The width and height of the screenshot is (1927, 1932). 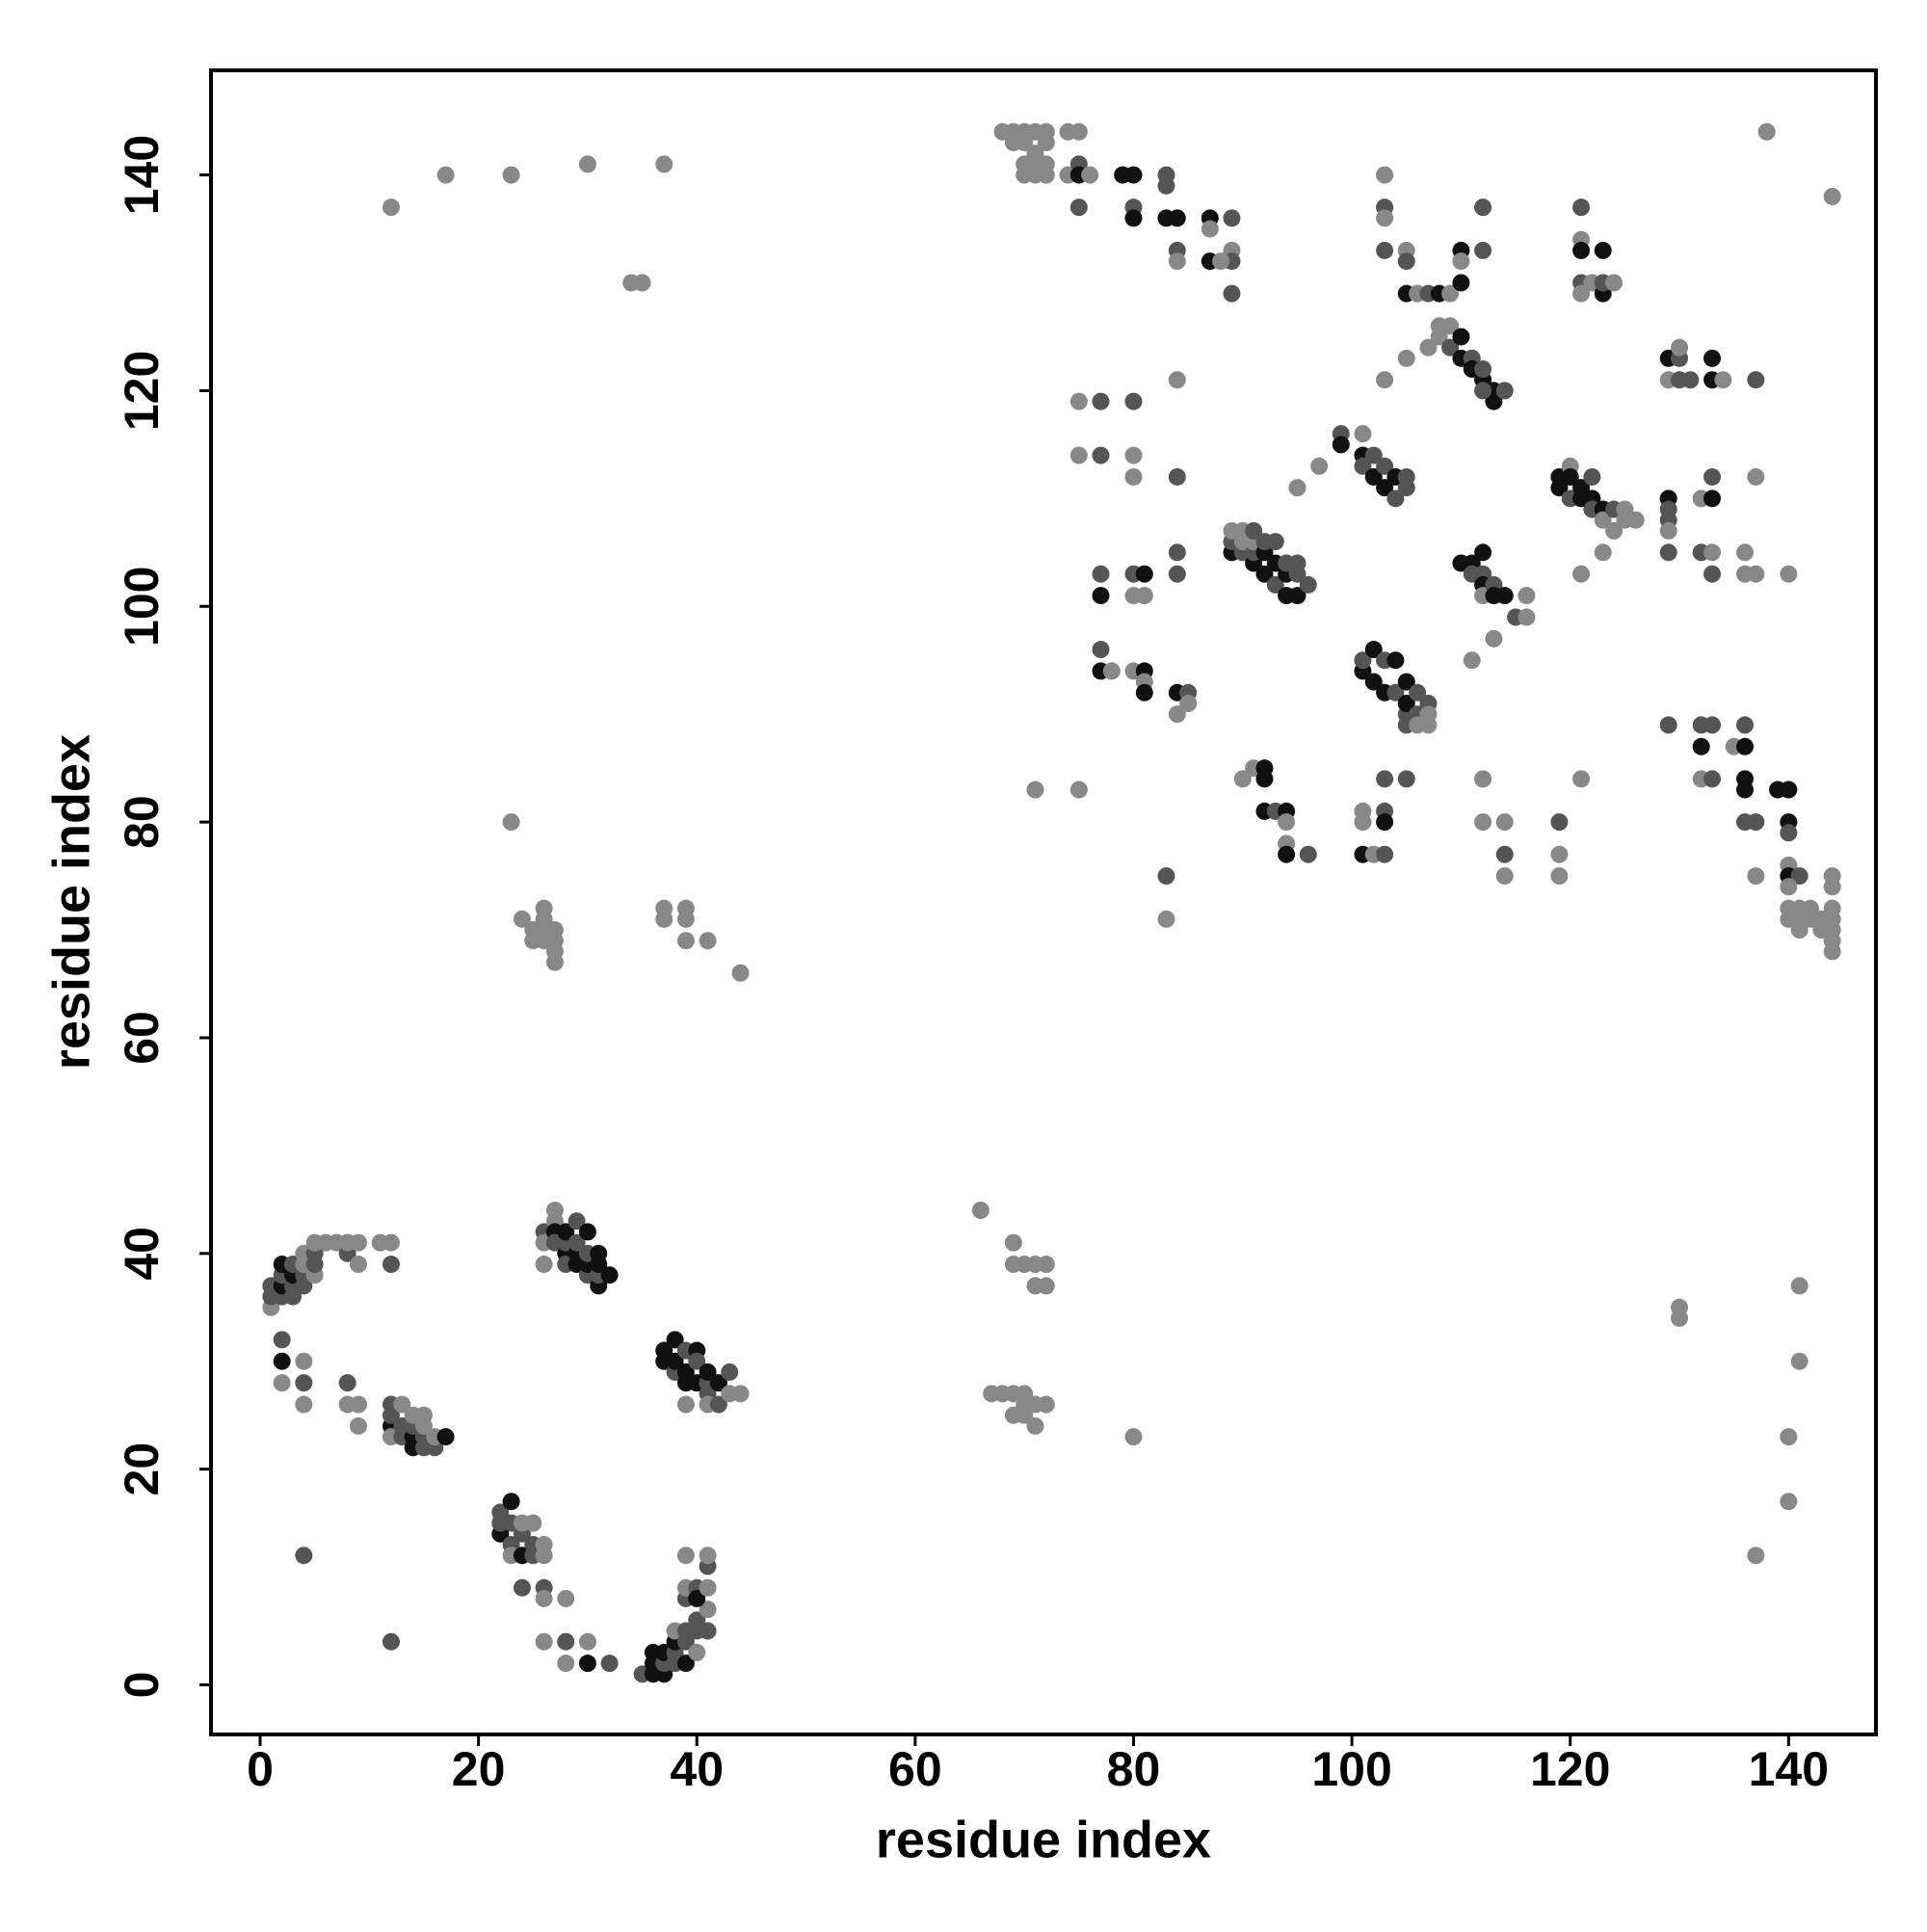 I want to click on y-axis-label: residue index, so click(x=71, y=902).